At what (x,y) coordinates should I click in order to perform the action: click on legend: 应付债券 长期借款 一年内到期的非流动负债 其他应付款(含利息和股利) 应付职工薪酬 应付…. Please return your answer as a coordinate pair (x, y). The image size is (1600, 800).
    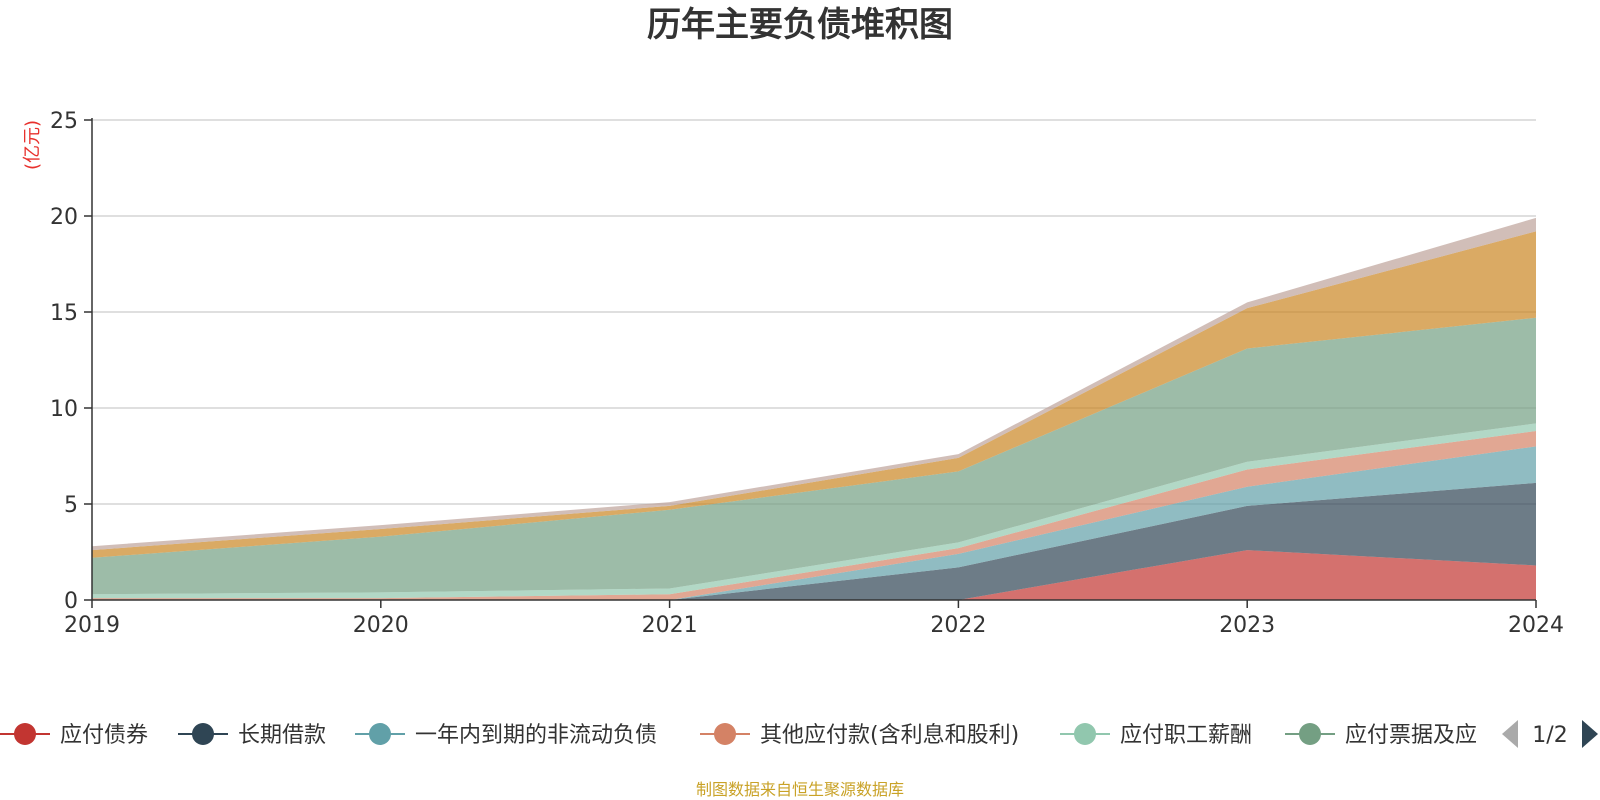
    Looking at the image, I should click on (799, 734).